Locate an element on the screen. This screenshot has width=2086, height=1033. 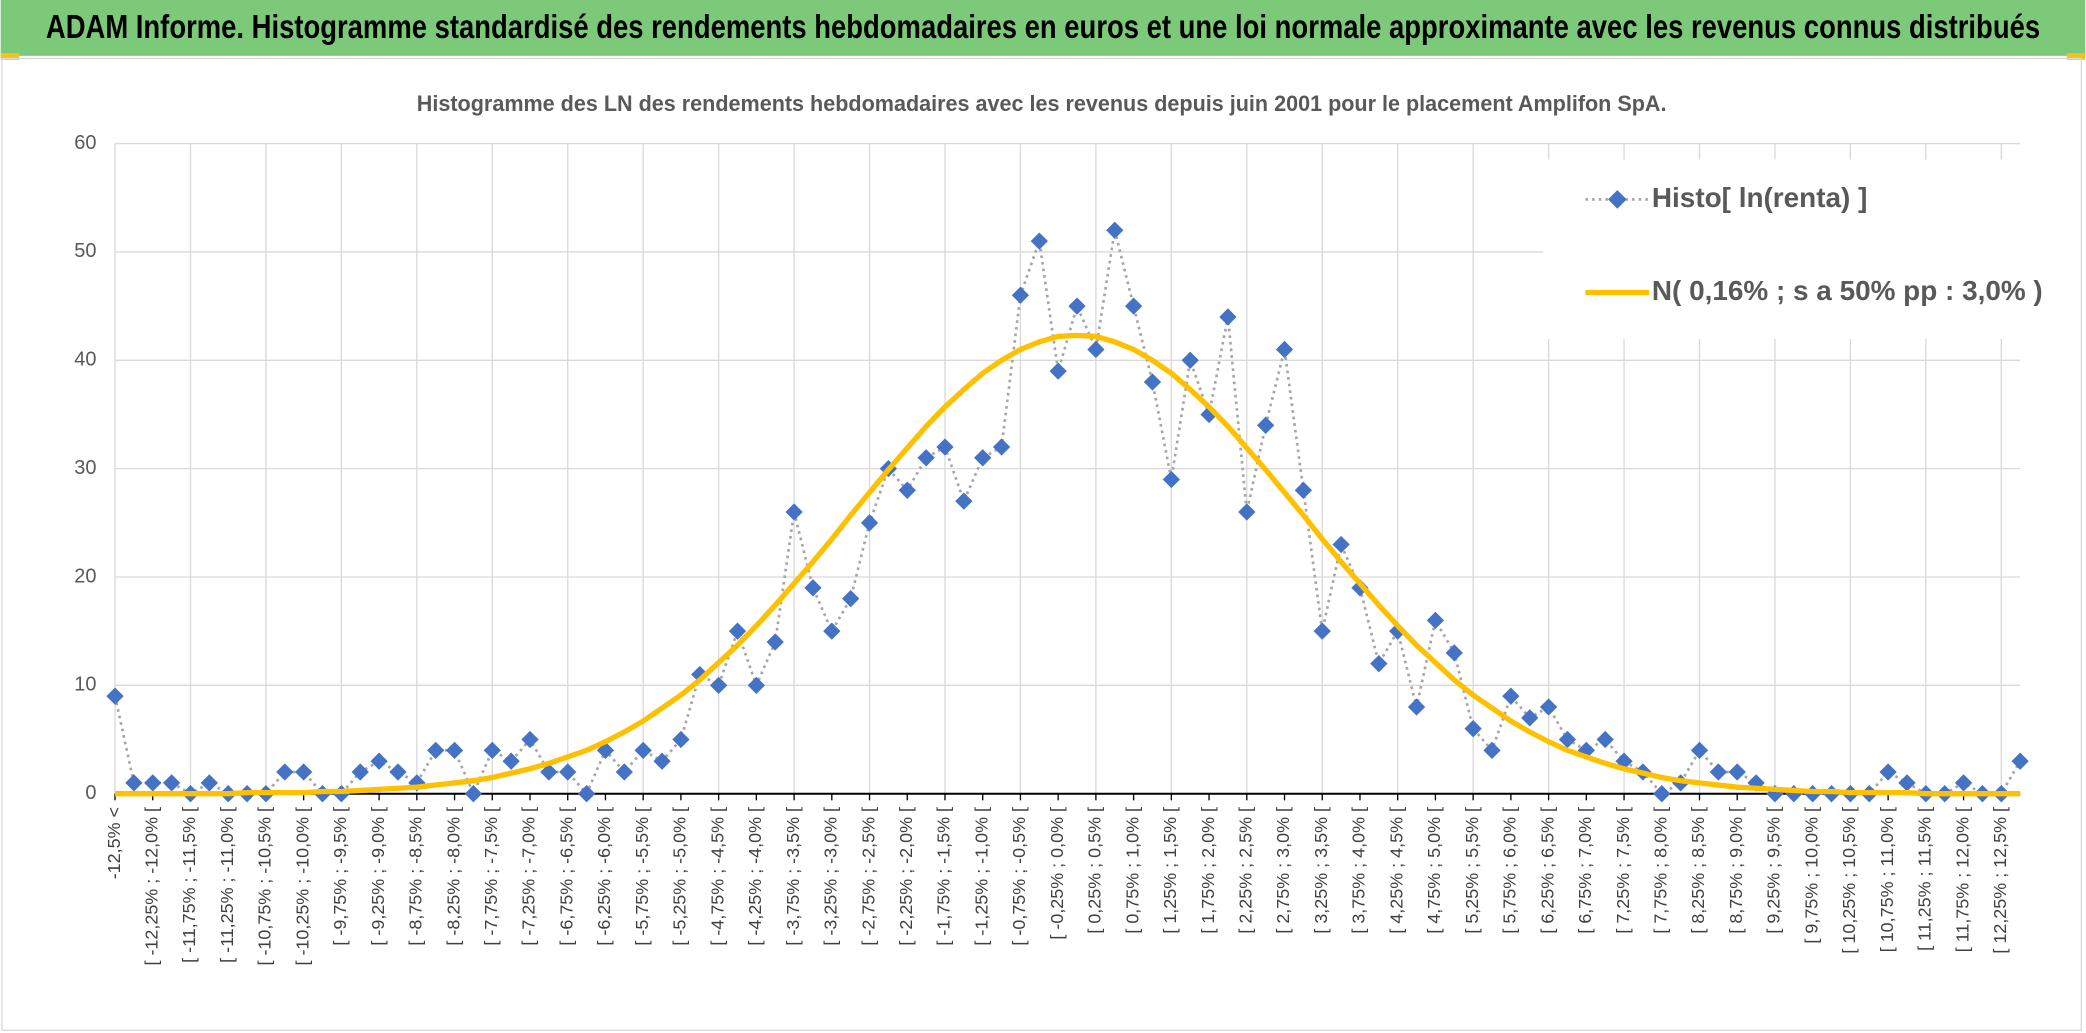
legend-marker is located at coordinates (1617, 199).